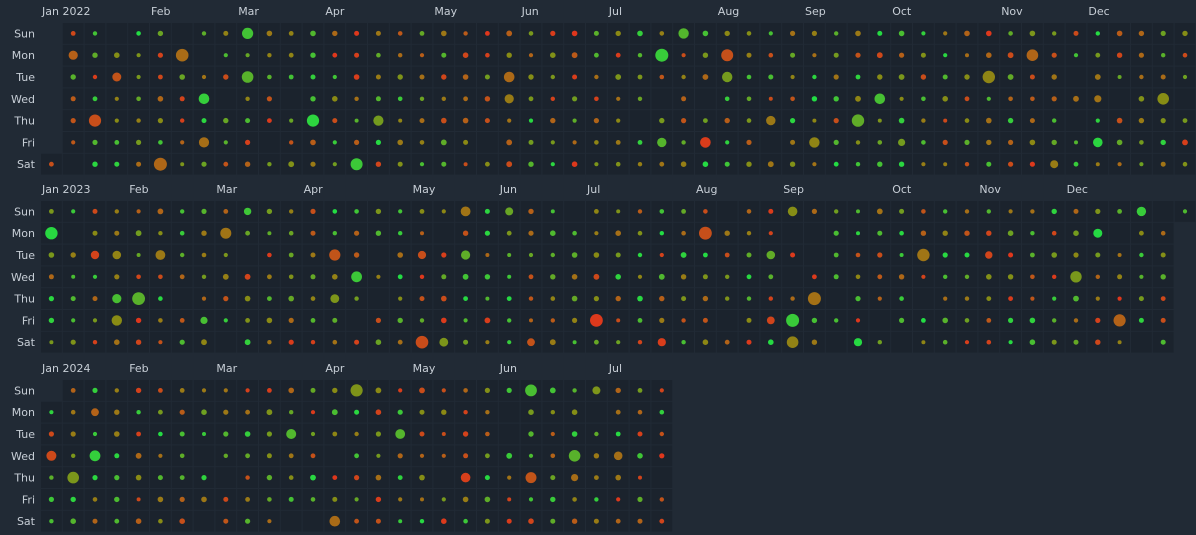  What do you see at coordinates (24, 299) in the screenshot?
I see `day-label-thu-2023: Thu` at bounding box center [24, 299].